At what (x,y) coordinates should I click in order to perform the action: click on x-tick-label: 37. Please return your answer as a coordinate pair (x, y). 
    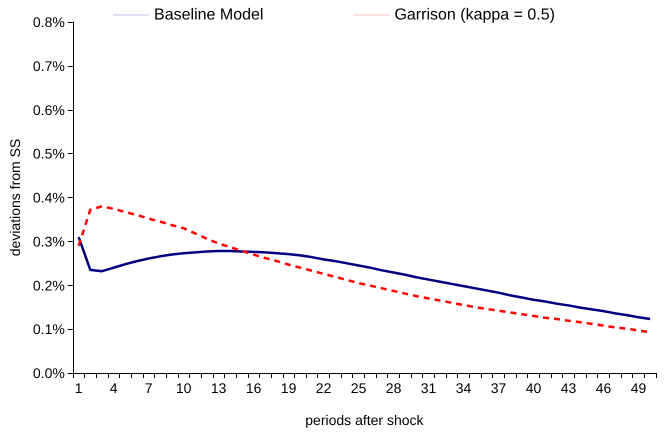
    Looking at the image, I should click on (498, 388).